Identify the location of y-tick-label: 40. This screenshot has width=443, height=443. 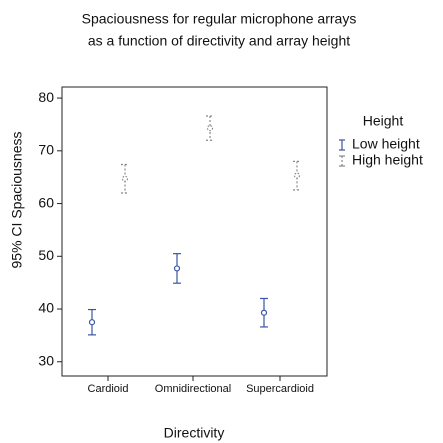
(46, 308).